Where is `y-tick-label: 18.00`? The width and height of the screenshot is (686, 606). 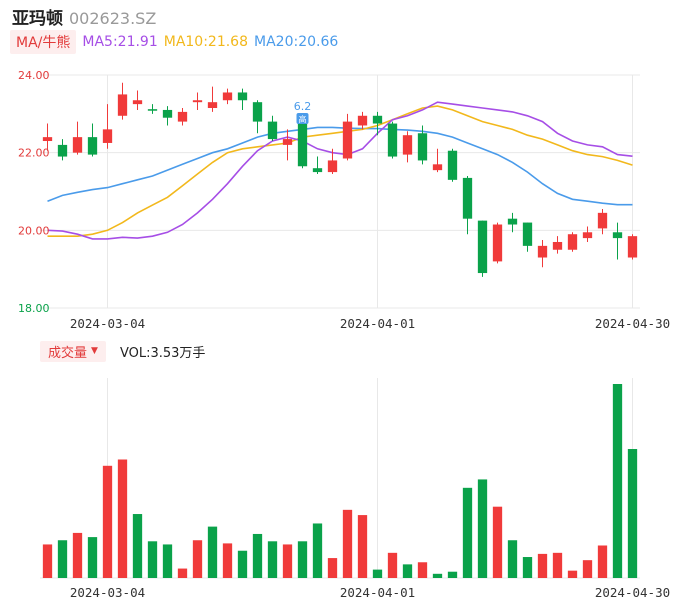 y-tick-label: 18.00 is located at coordinates (34, 308).